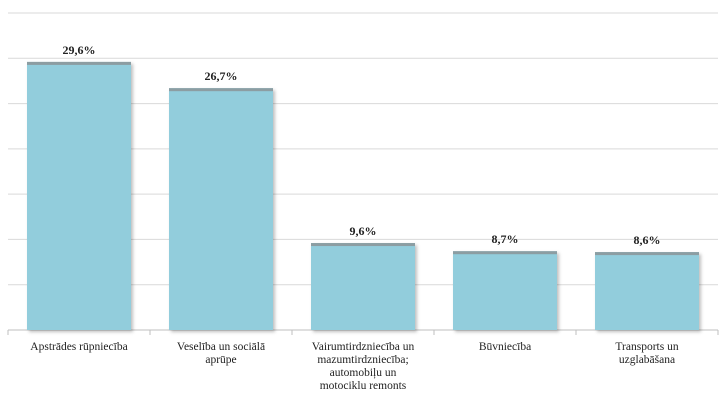  What do you see at coordinates (220, 360) in the screenshot?
I see `category-label-line: aprūpe` at bounding box center [220, 360].